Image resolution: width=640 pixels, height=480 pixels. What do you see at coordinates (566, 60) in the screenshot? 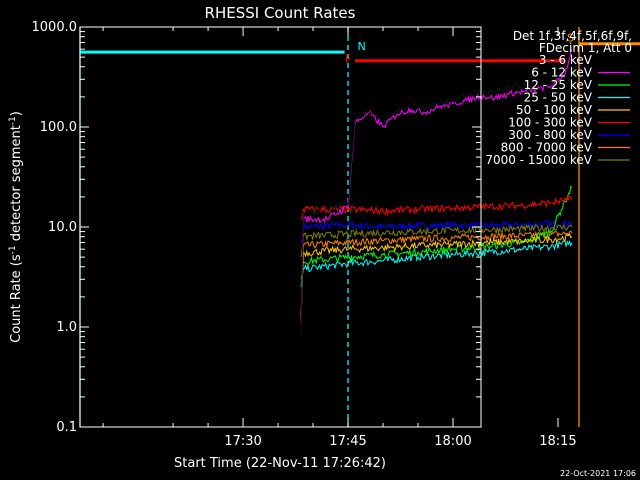
I see `legend-label-0: 3 - 6 keV` at bounding box center [566, 60].